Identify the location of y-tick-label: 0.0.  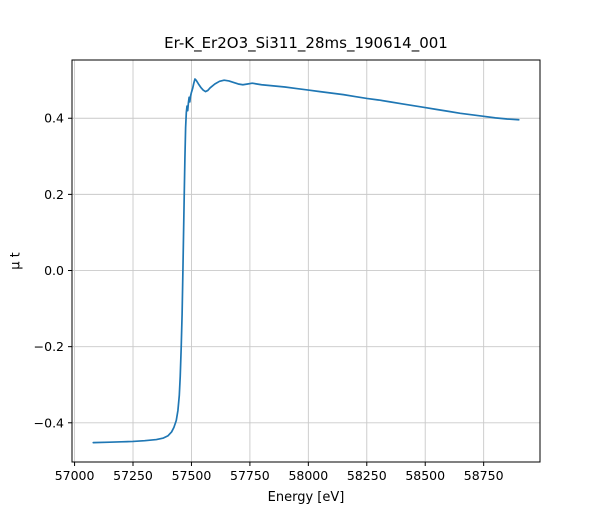
(54, 270).